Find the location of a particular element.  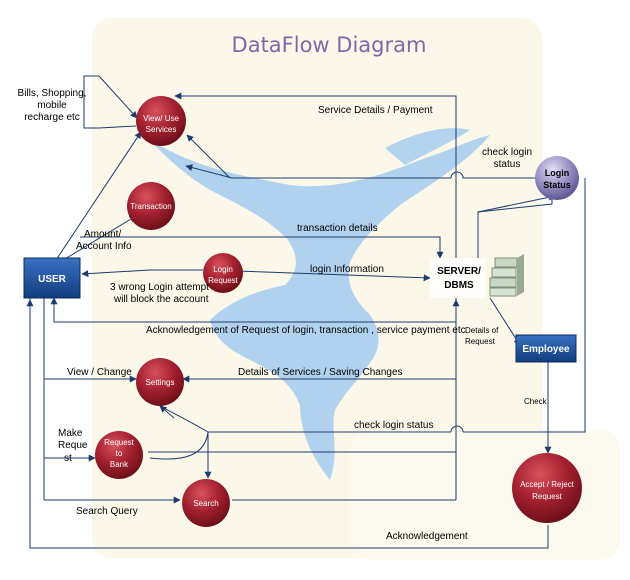

user-label: USER is located at coordinates (52, 279).